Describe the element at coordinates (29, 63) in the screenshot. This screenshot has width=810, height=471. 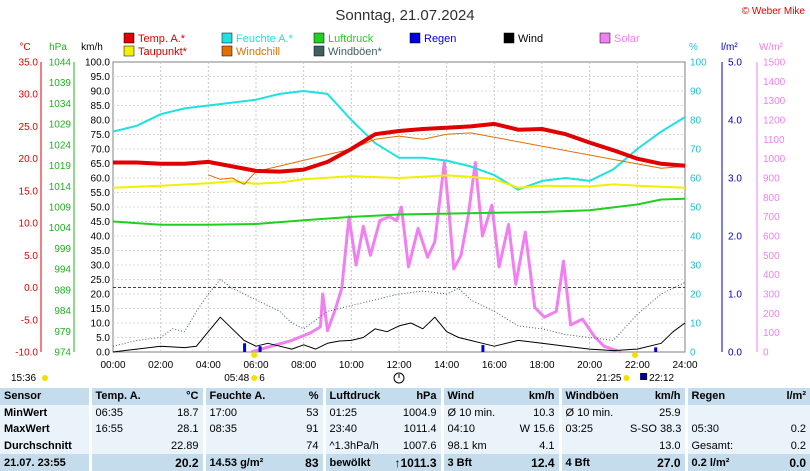
I see `temp-tick-label: 35.0` at that location.